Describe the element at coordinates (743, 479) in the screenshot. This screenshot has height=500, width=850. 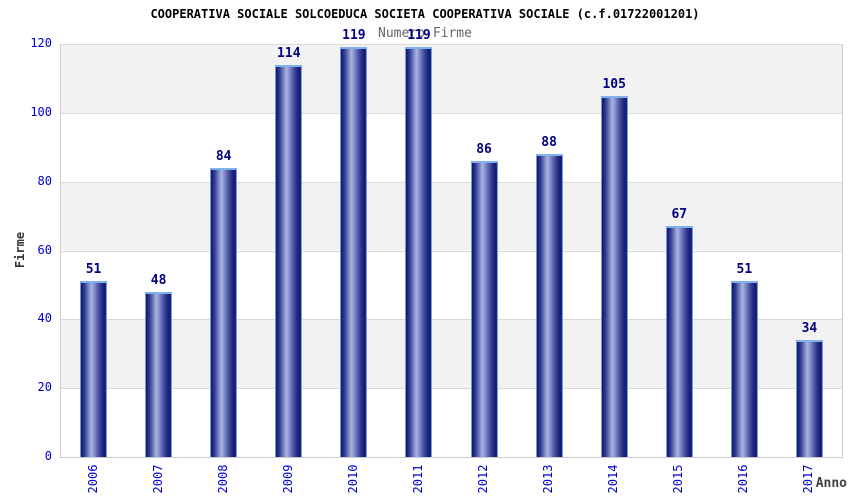
I see `x-tick-label: 2016` at that location.